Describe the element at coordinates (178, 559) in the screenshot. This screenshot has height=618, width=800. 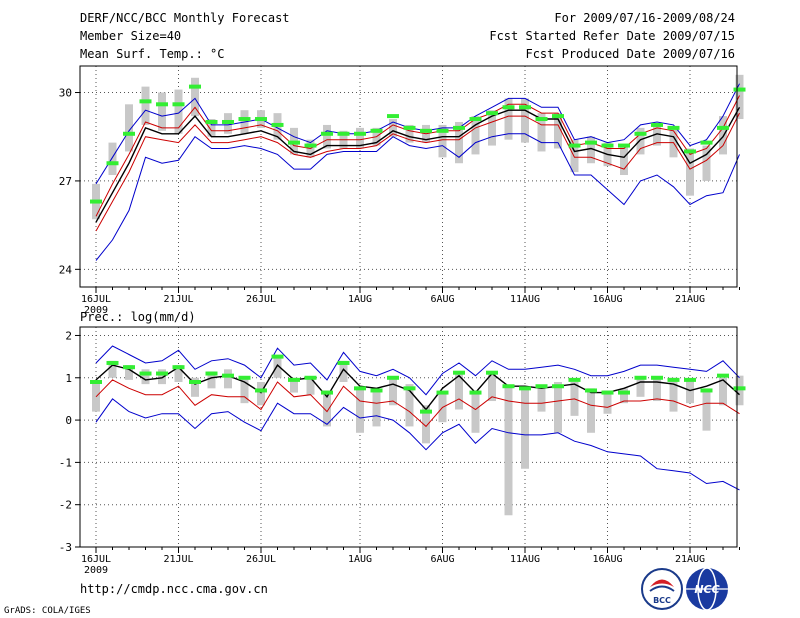
I see `prec-xtick-label: 21JUL` at that location.